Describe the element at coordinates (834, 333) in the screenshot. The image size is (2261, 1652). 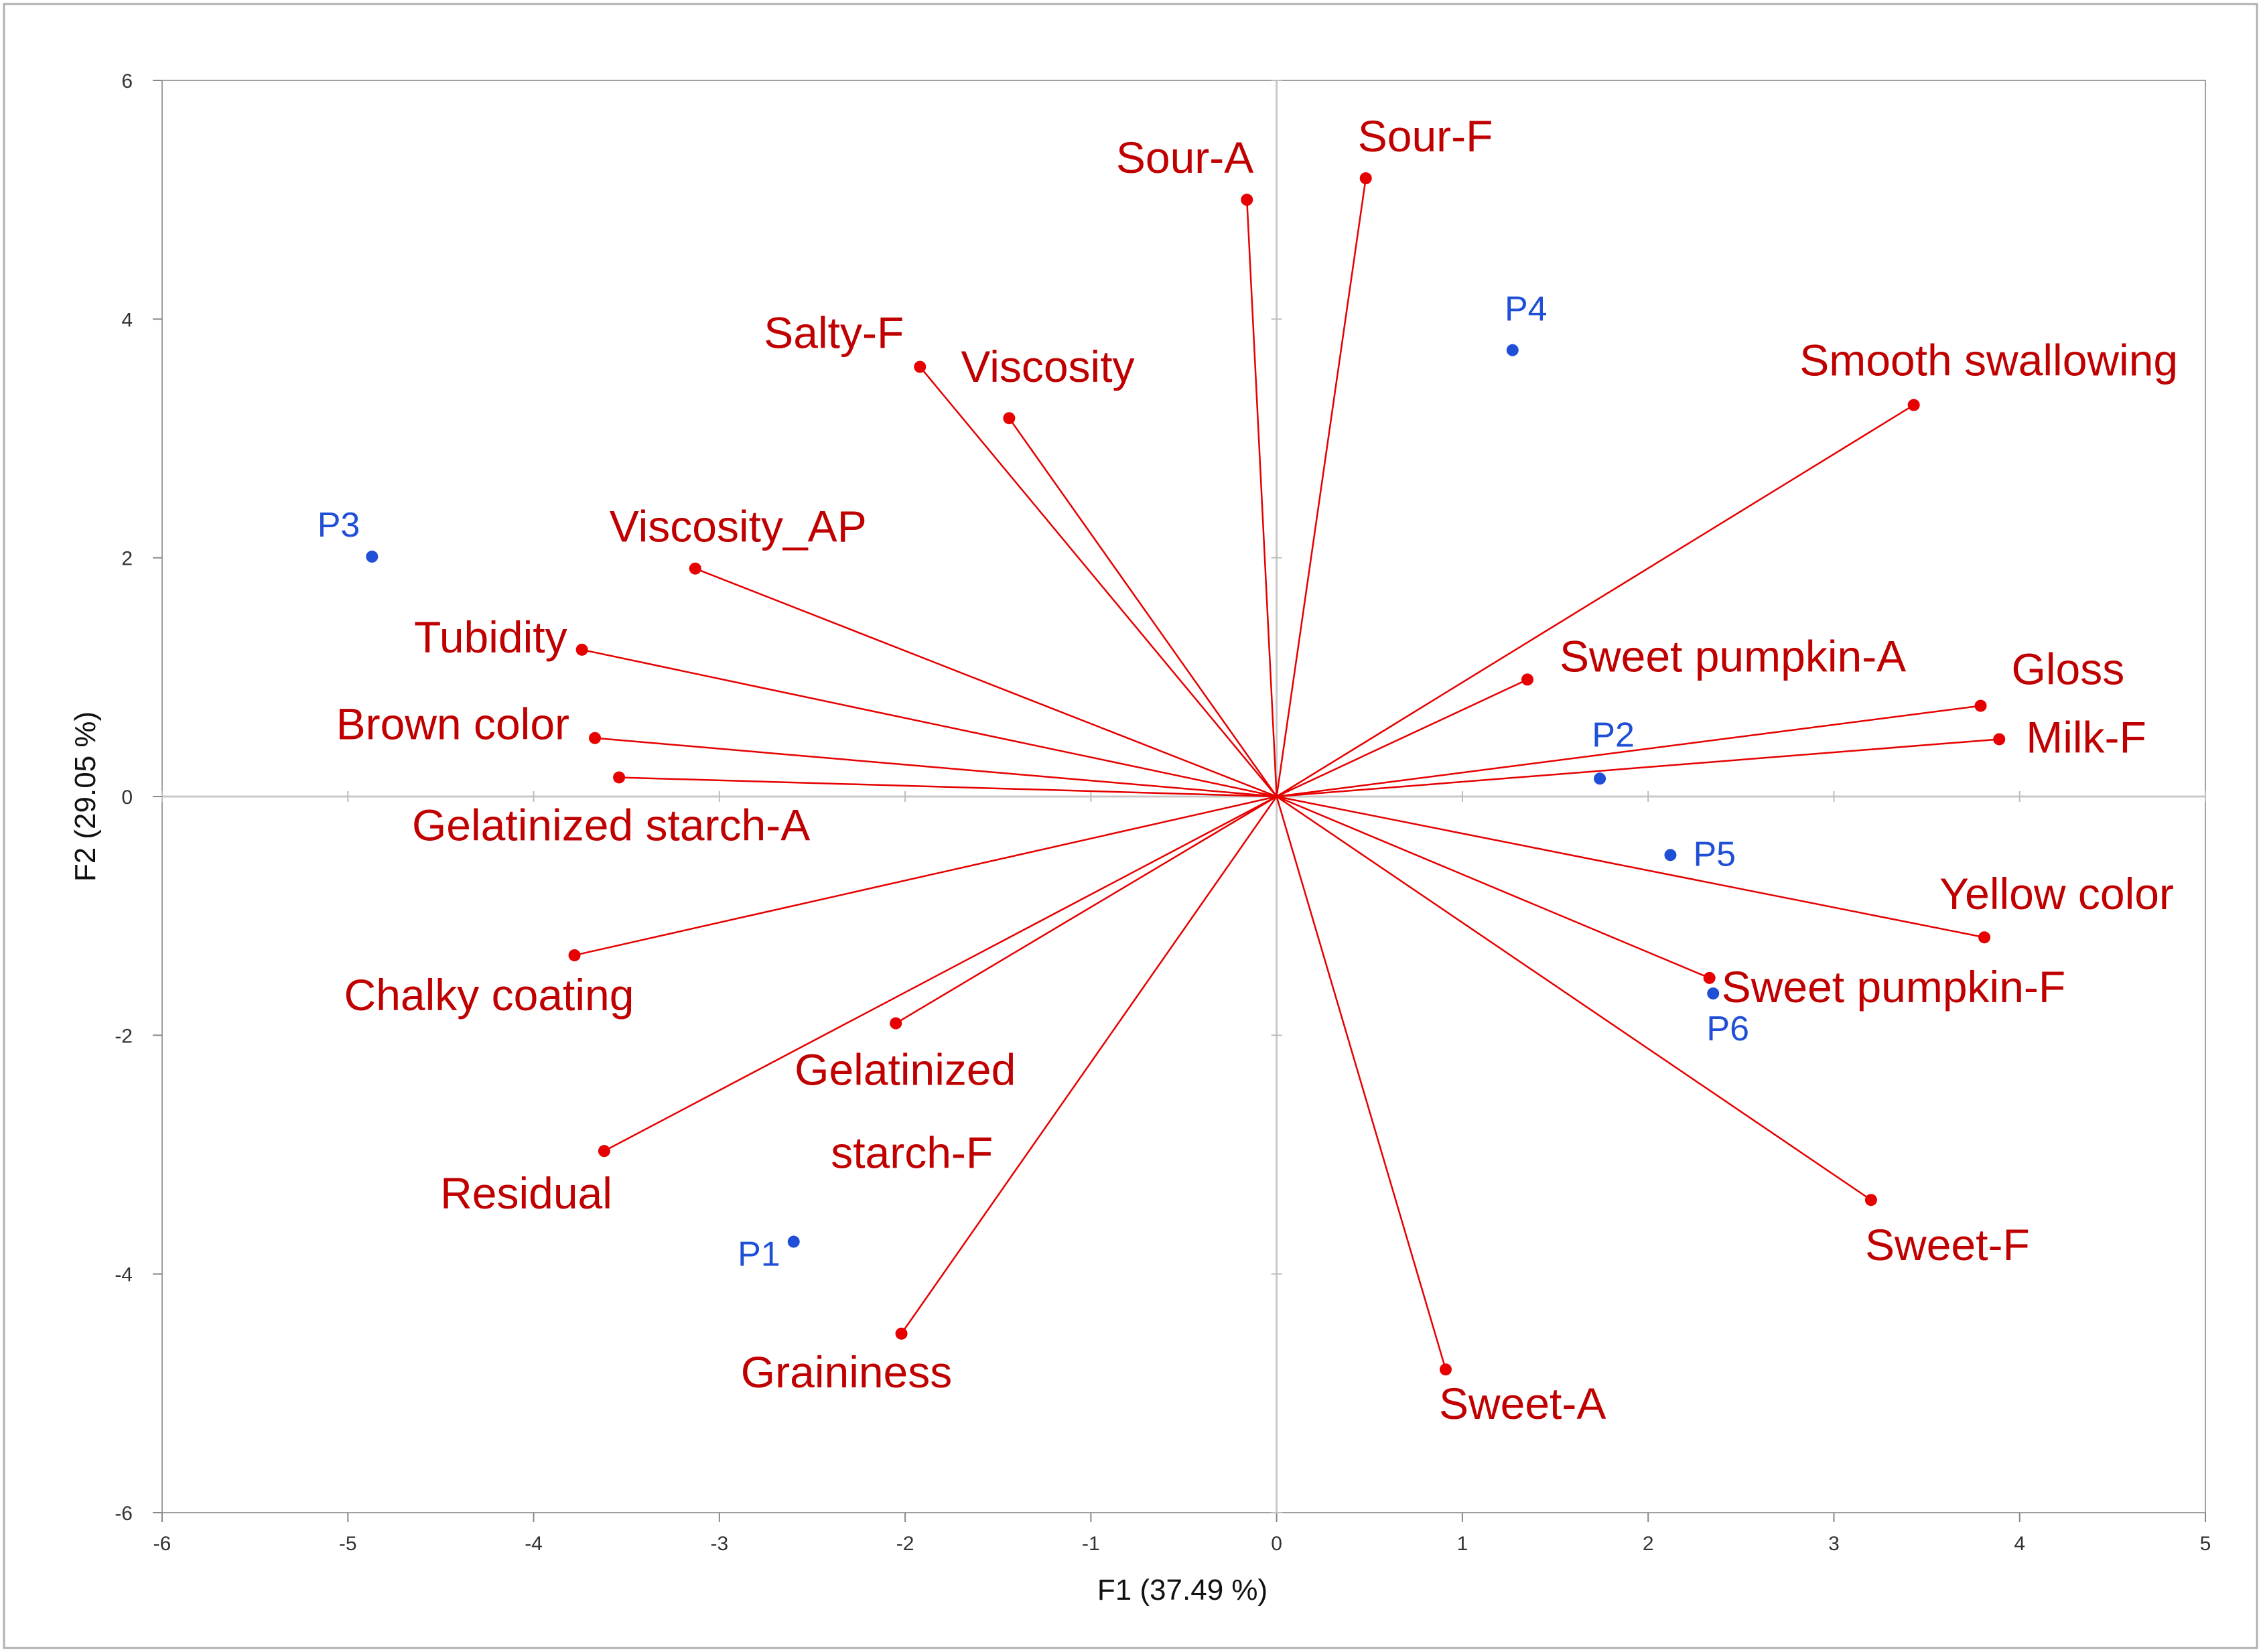
I see `variable-label-salty-f: Salty-F` at that location.